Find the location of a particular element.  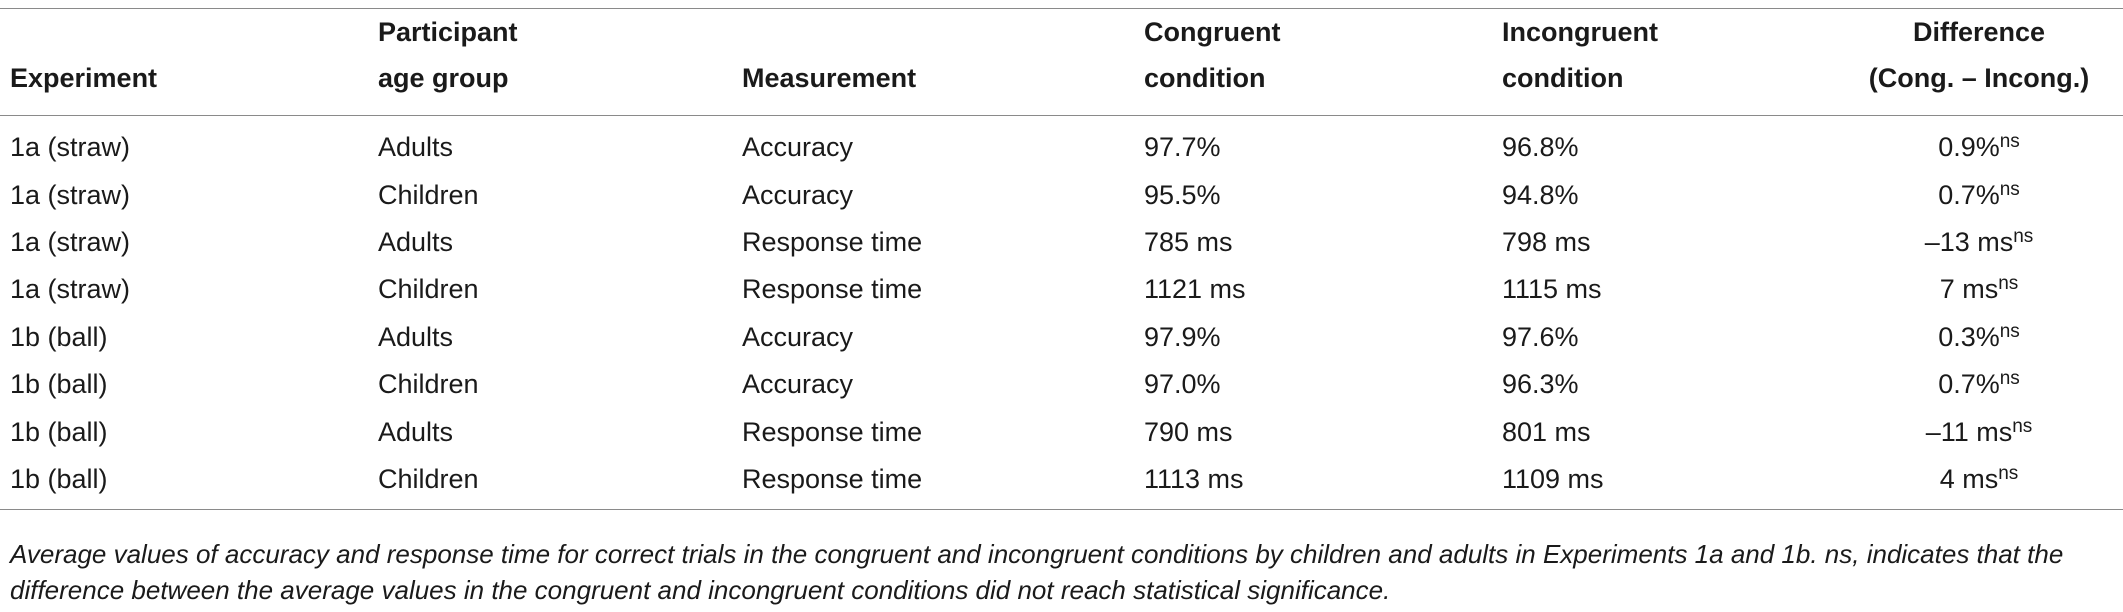

difference-value: 7 ms is located at coordinates (1969, 289).